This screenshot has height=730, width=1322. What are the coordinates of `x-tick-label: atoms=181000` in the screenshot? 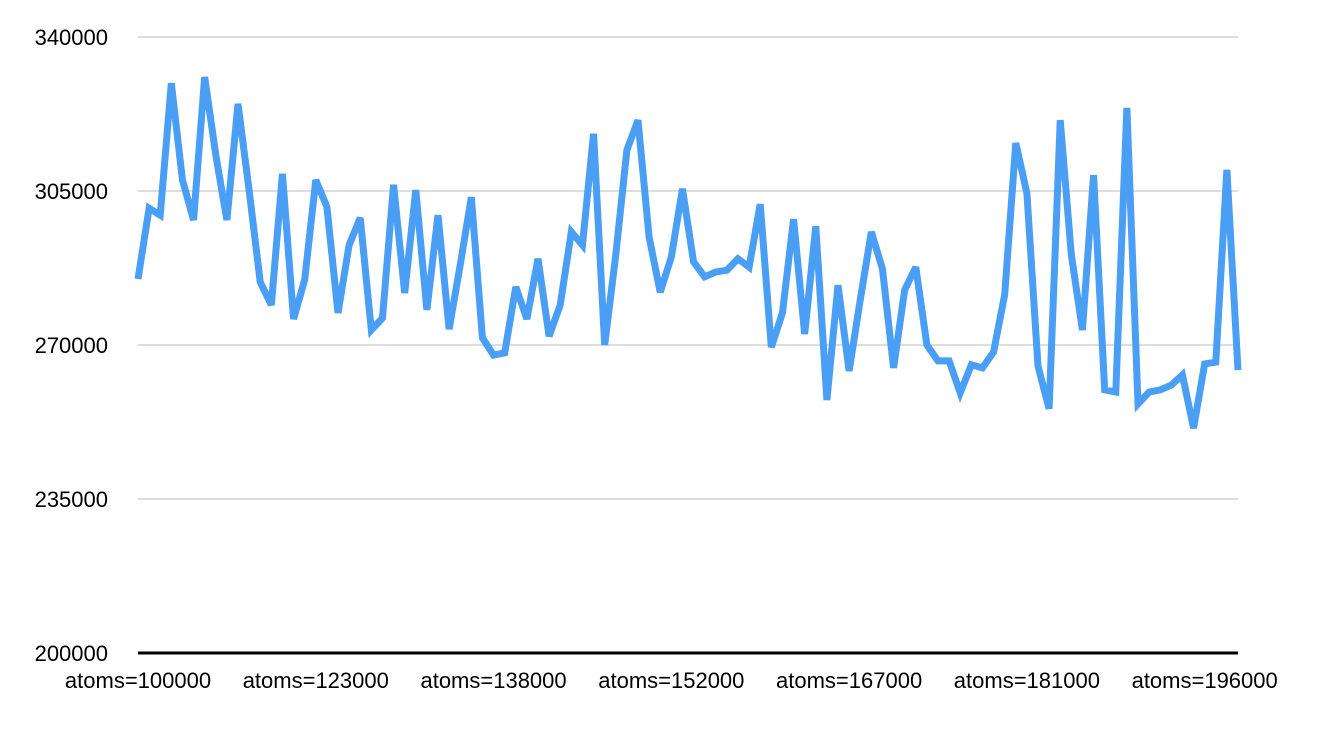 It's located at (1027, 680).